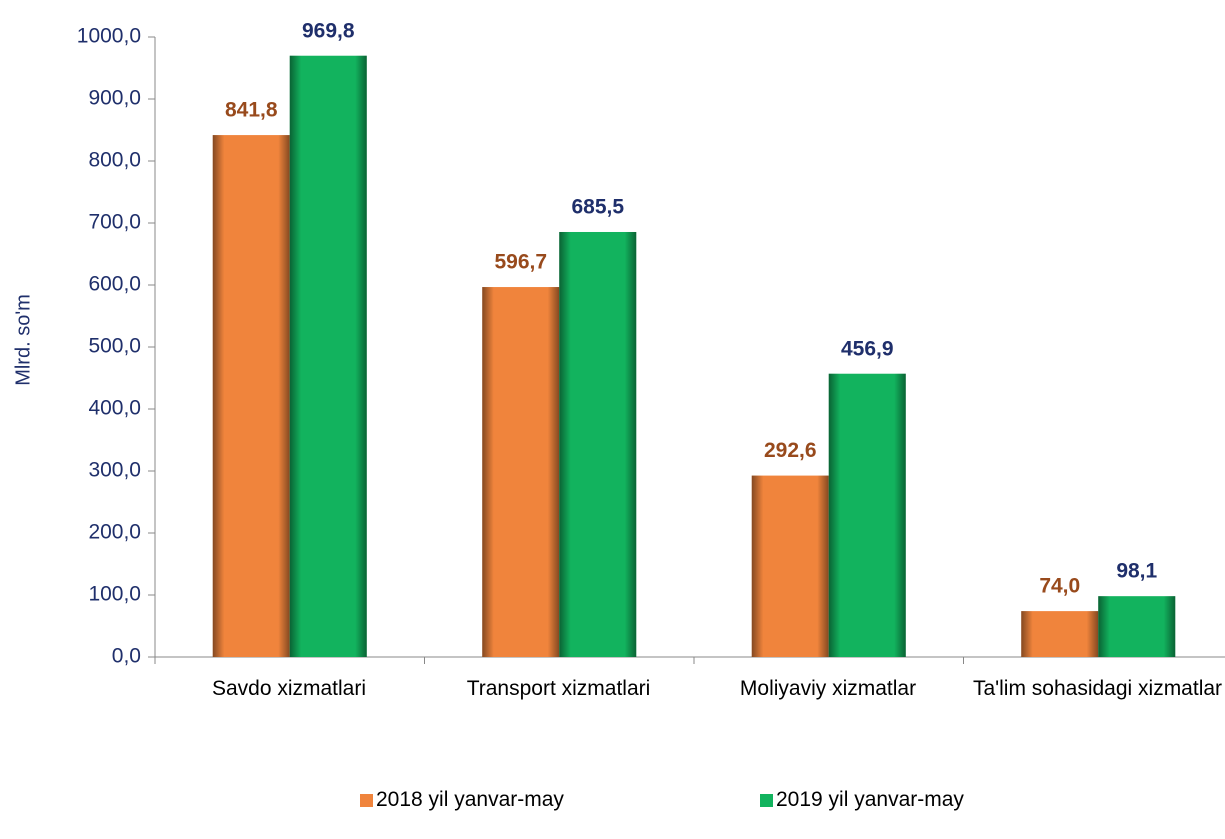  What do you see at coordinates (114, 408) in the screenshot?
I see `y-tick-label: 400,0` at bounding box center [114, 408].